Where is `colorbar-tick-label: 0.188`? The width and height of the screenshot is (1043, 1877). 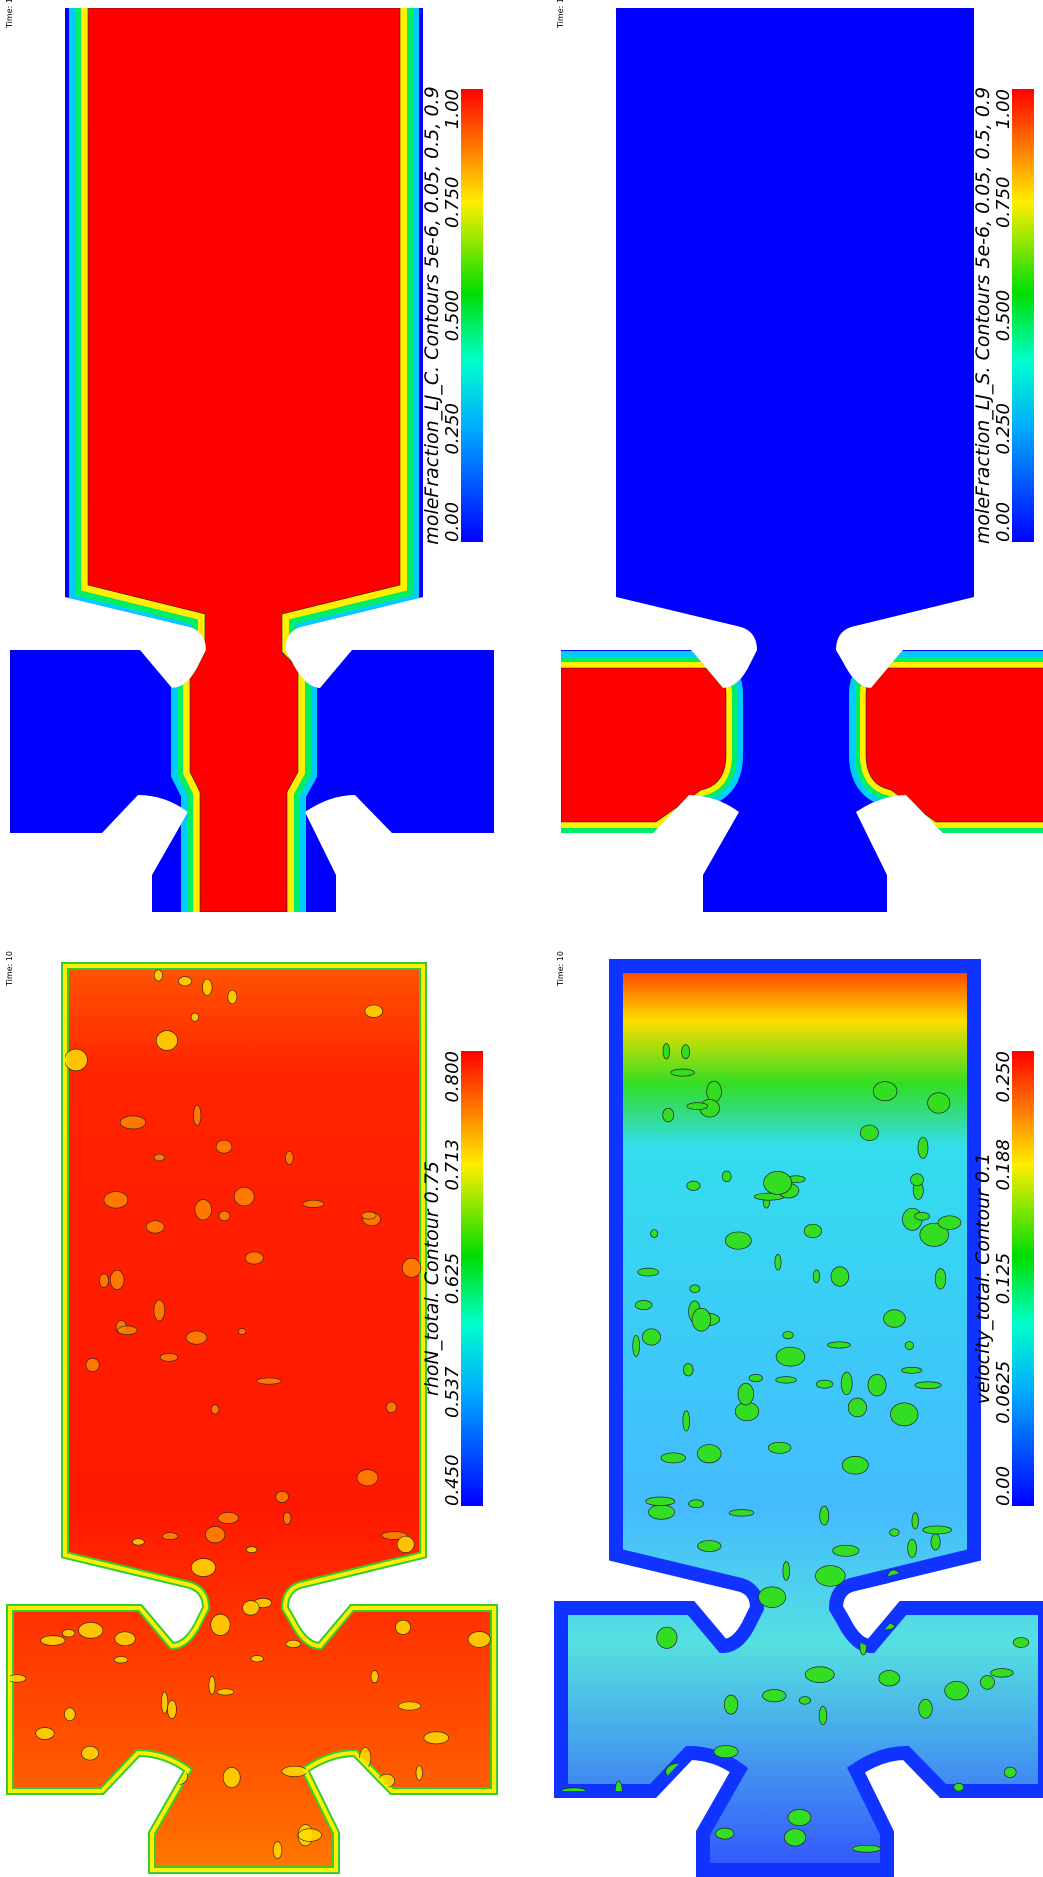 colorbar-tick-label: 0.188 is located at coordinates (1003, 1165).